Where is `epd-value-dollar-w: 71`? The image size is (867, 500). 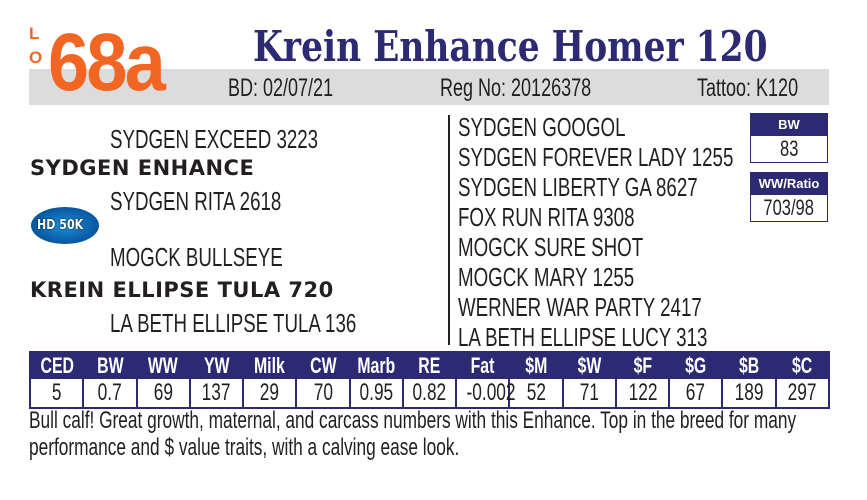
epd-value-dollar-w: 71 is located at coordinates (588, 393).